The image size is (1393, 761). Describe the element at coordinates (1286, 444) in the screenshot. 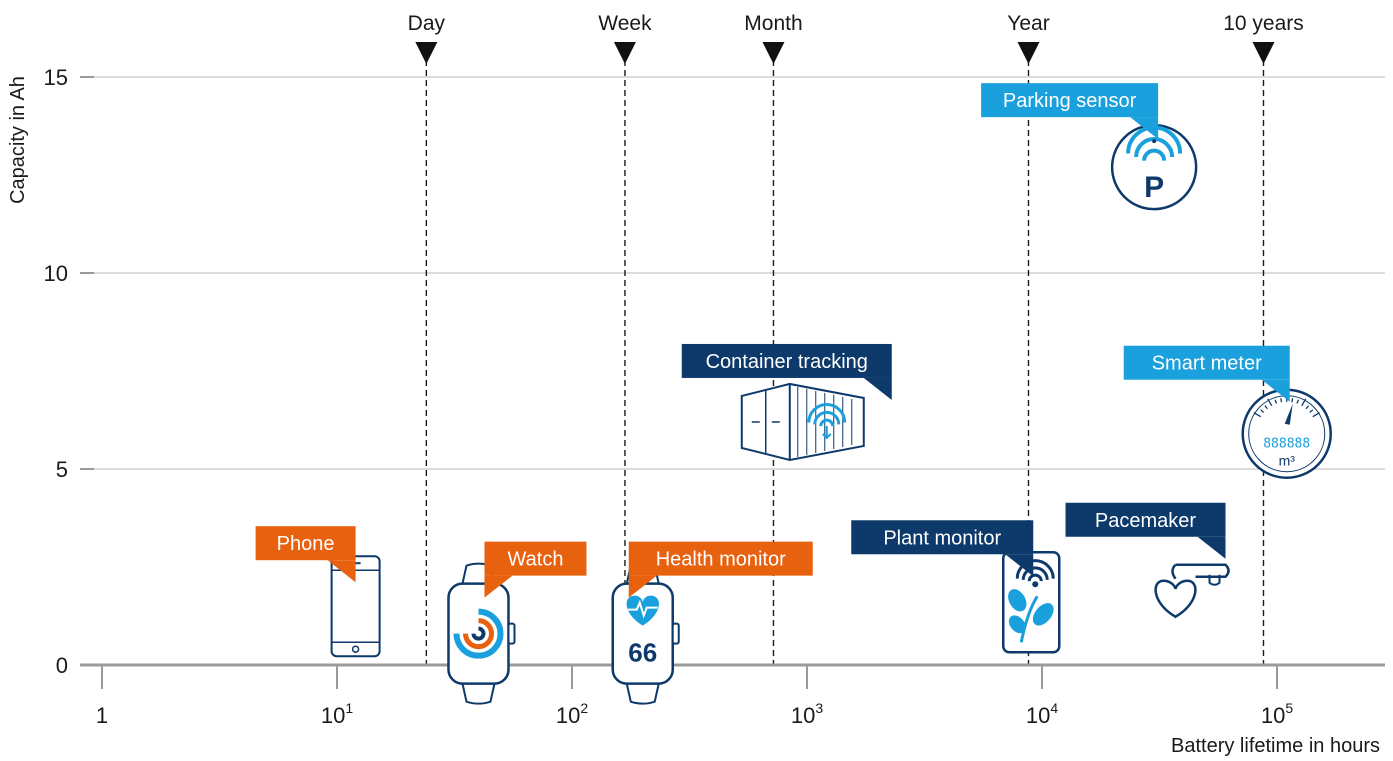

I see `meter-digits: 888888` at that location.